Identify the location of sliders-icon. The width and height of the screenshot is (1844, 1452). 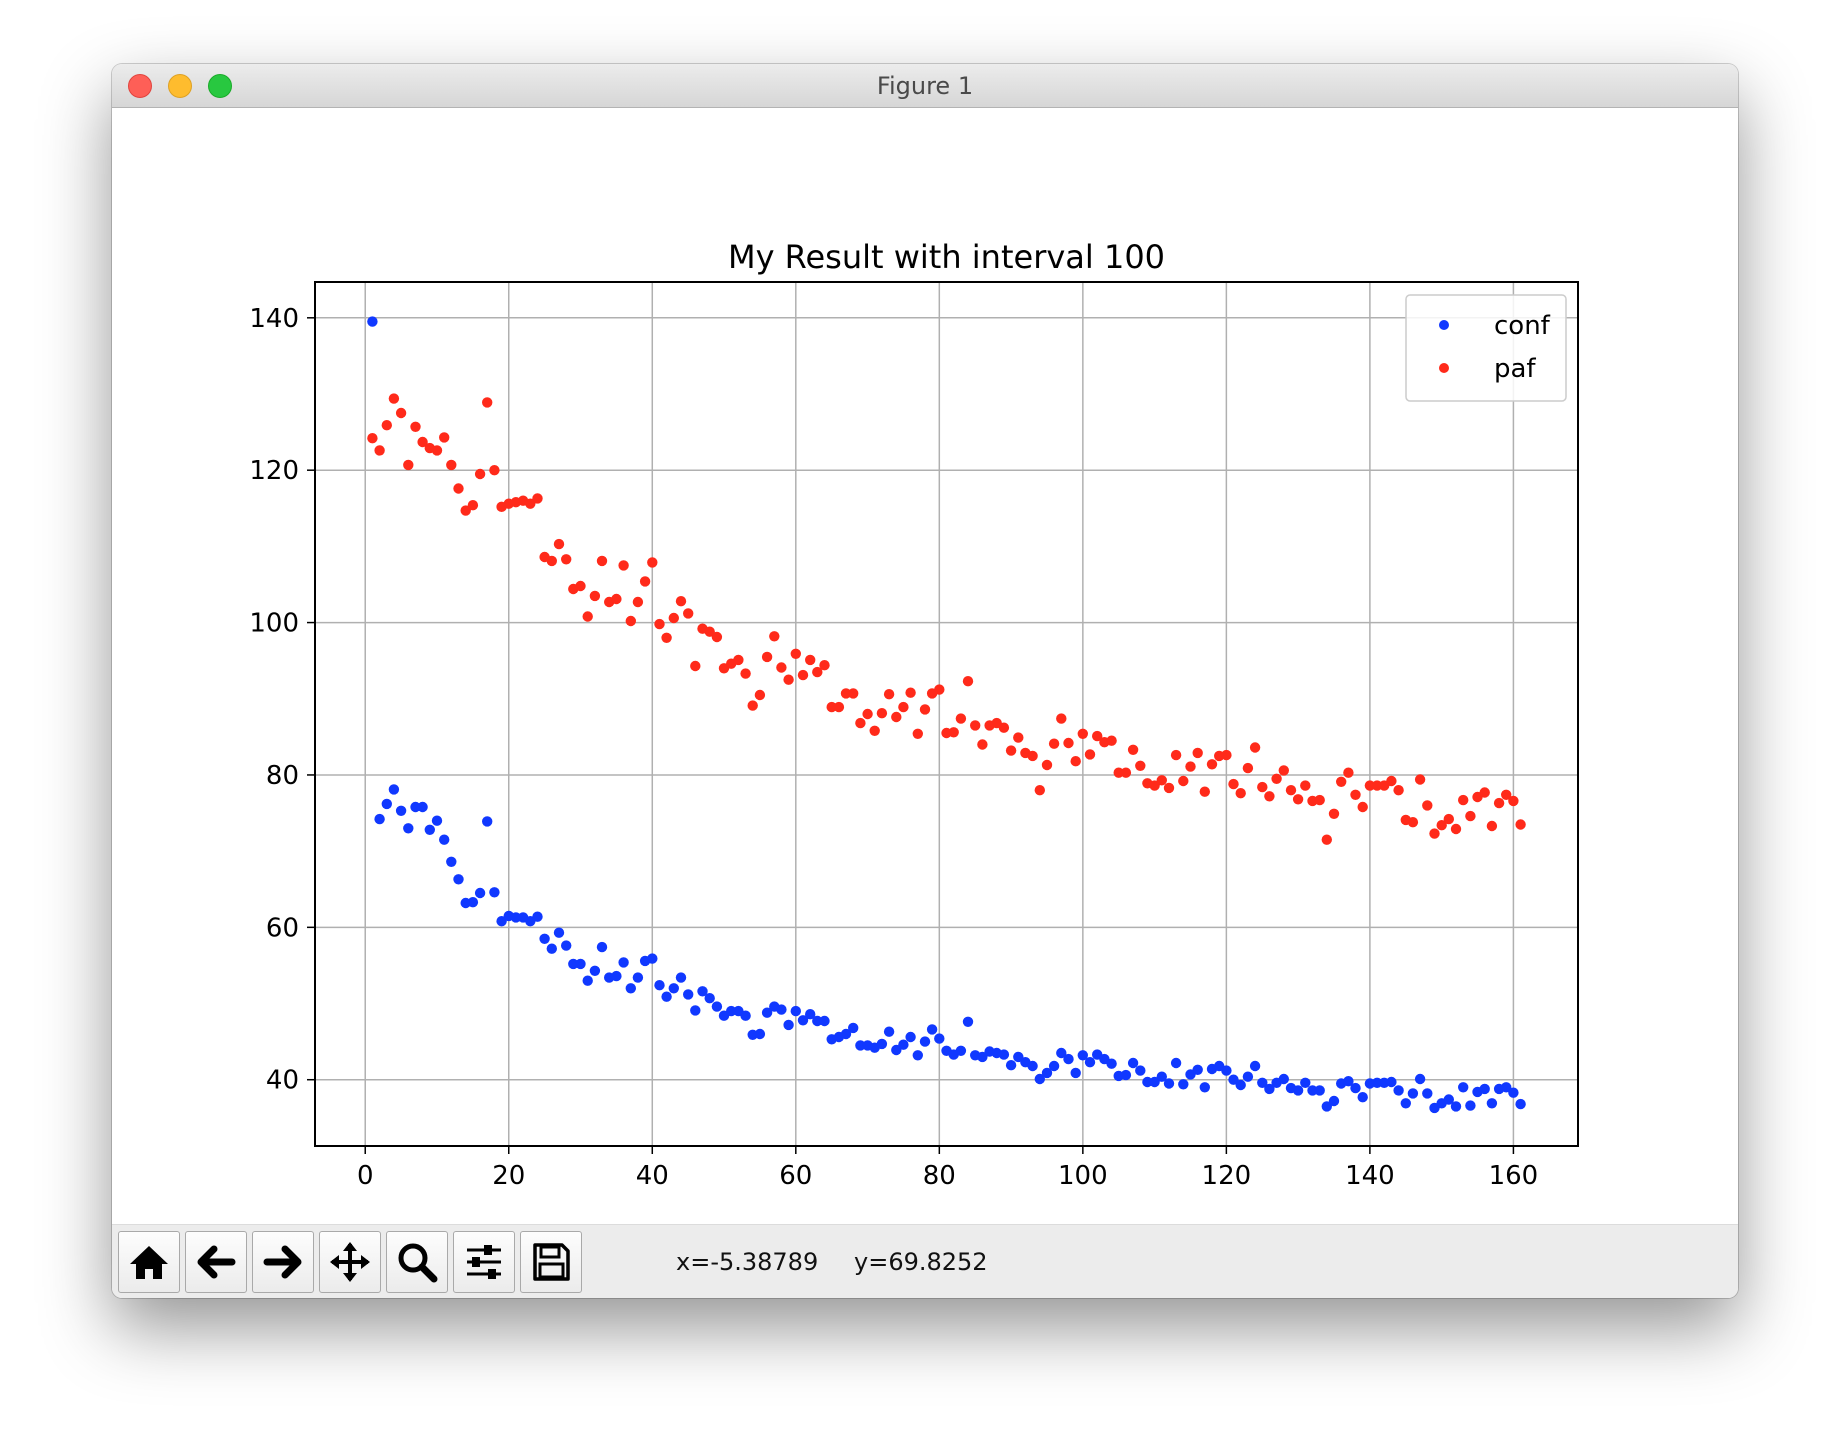
(484, 1262).